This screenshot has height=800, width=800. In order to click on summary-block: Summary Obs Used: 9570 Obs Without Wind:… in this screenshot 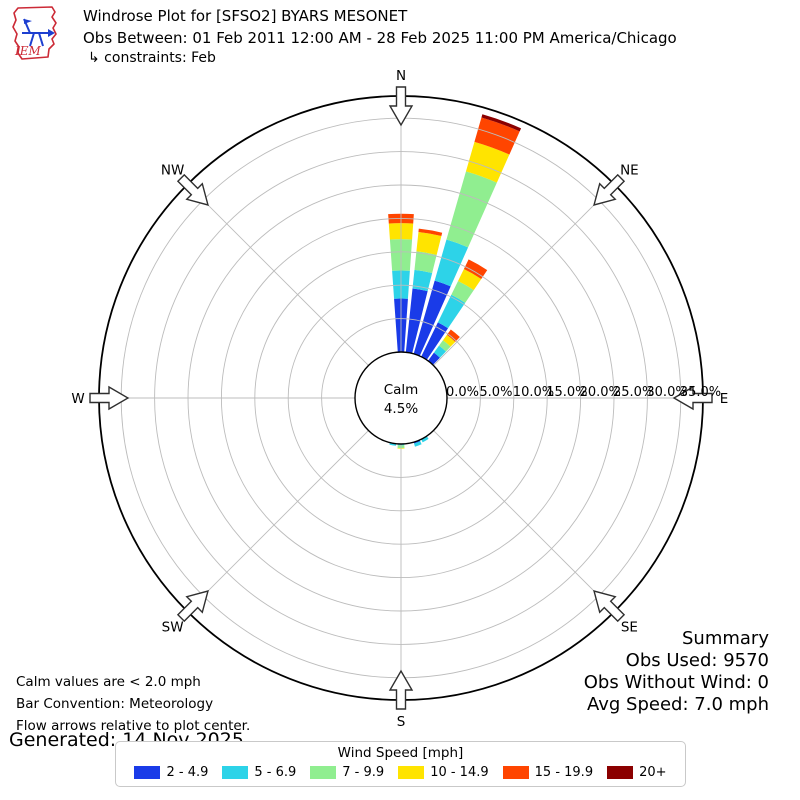, I will do `click(676, 672)`.